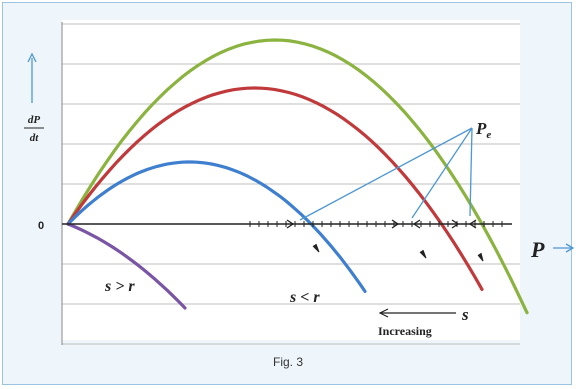 This screenshot has height=389, width=576. I want to click on s-label: s, so click(465, 314).